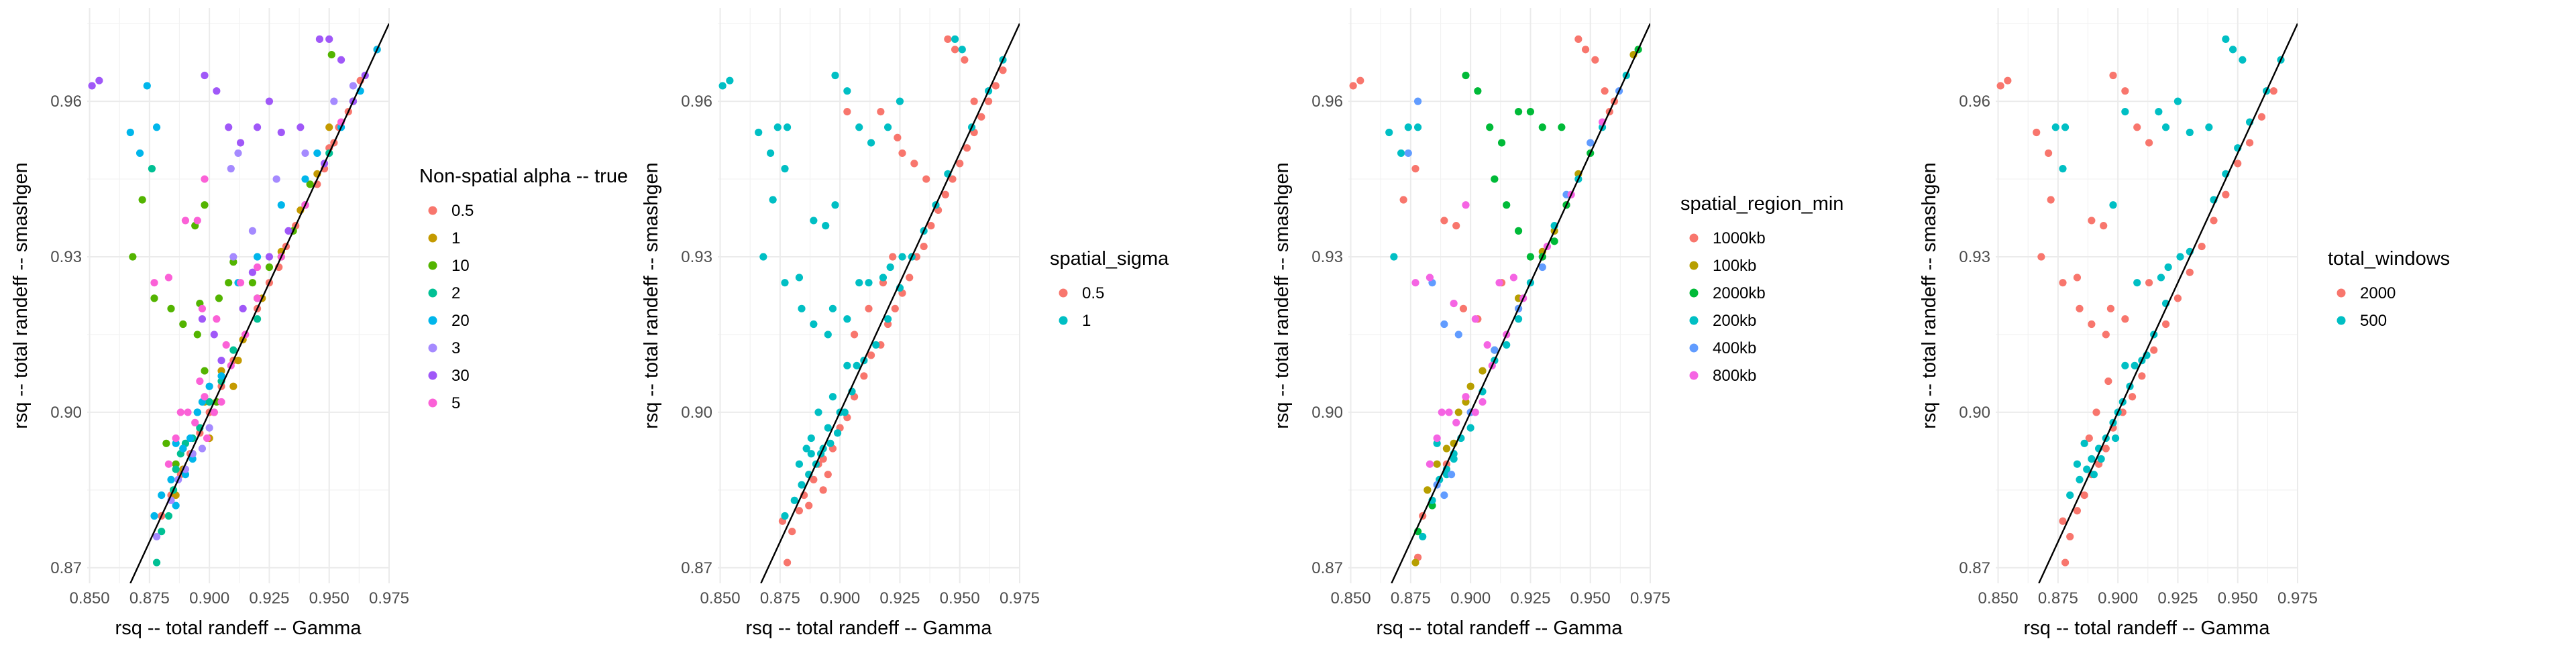  I want to click on legend-label: 400kb, so click(1734, 348).